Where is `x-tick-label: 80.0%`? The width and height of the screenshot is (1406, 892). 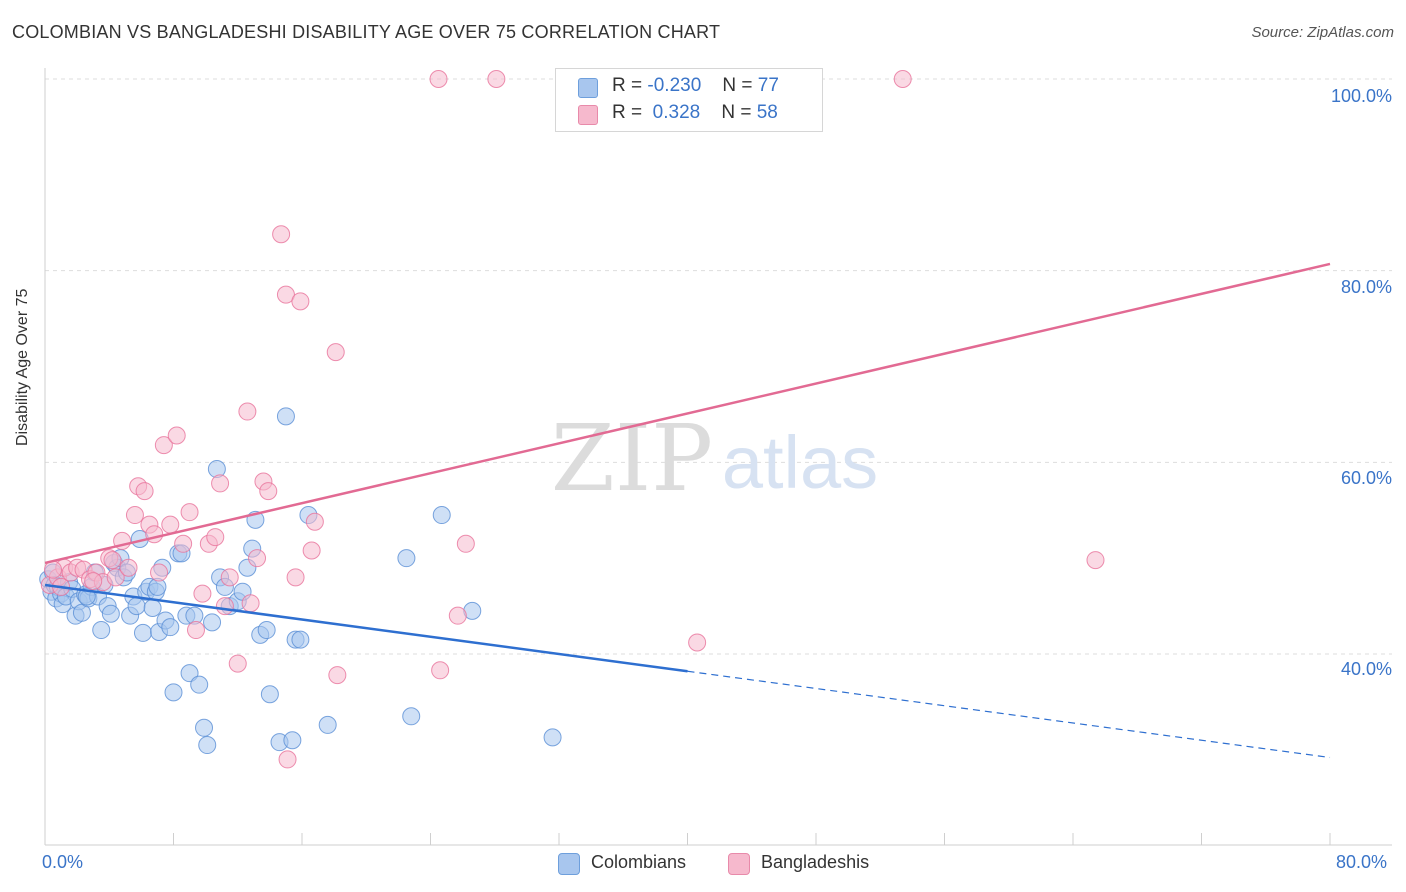
x-tick-label: 80.0% is located at coordinates (1362, 862).